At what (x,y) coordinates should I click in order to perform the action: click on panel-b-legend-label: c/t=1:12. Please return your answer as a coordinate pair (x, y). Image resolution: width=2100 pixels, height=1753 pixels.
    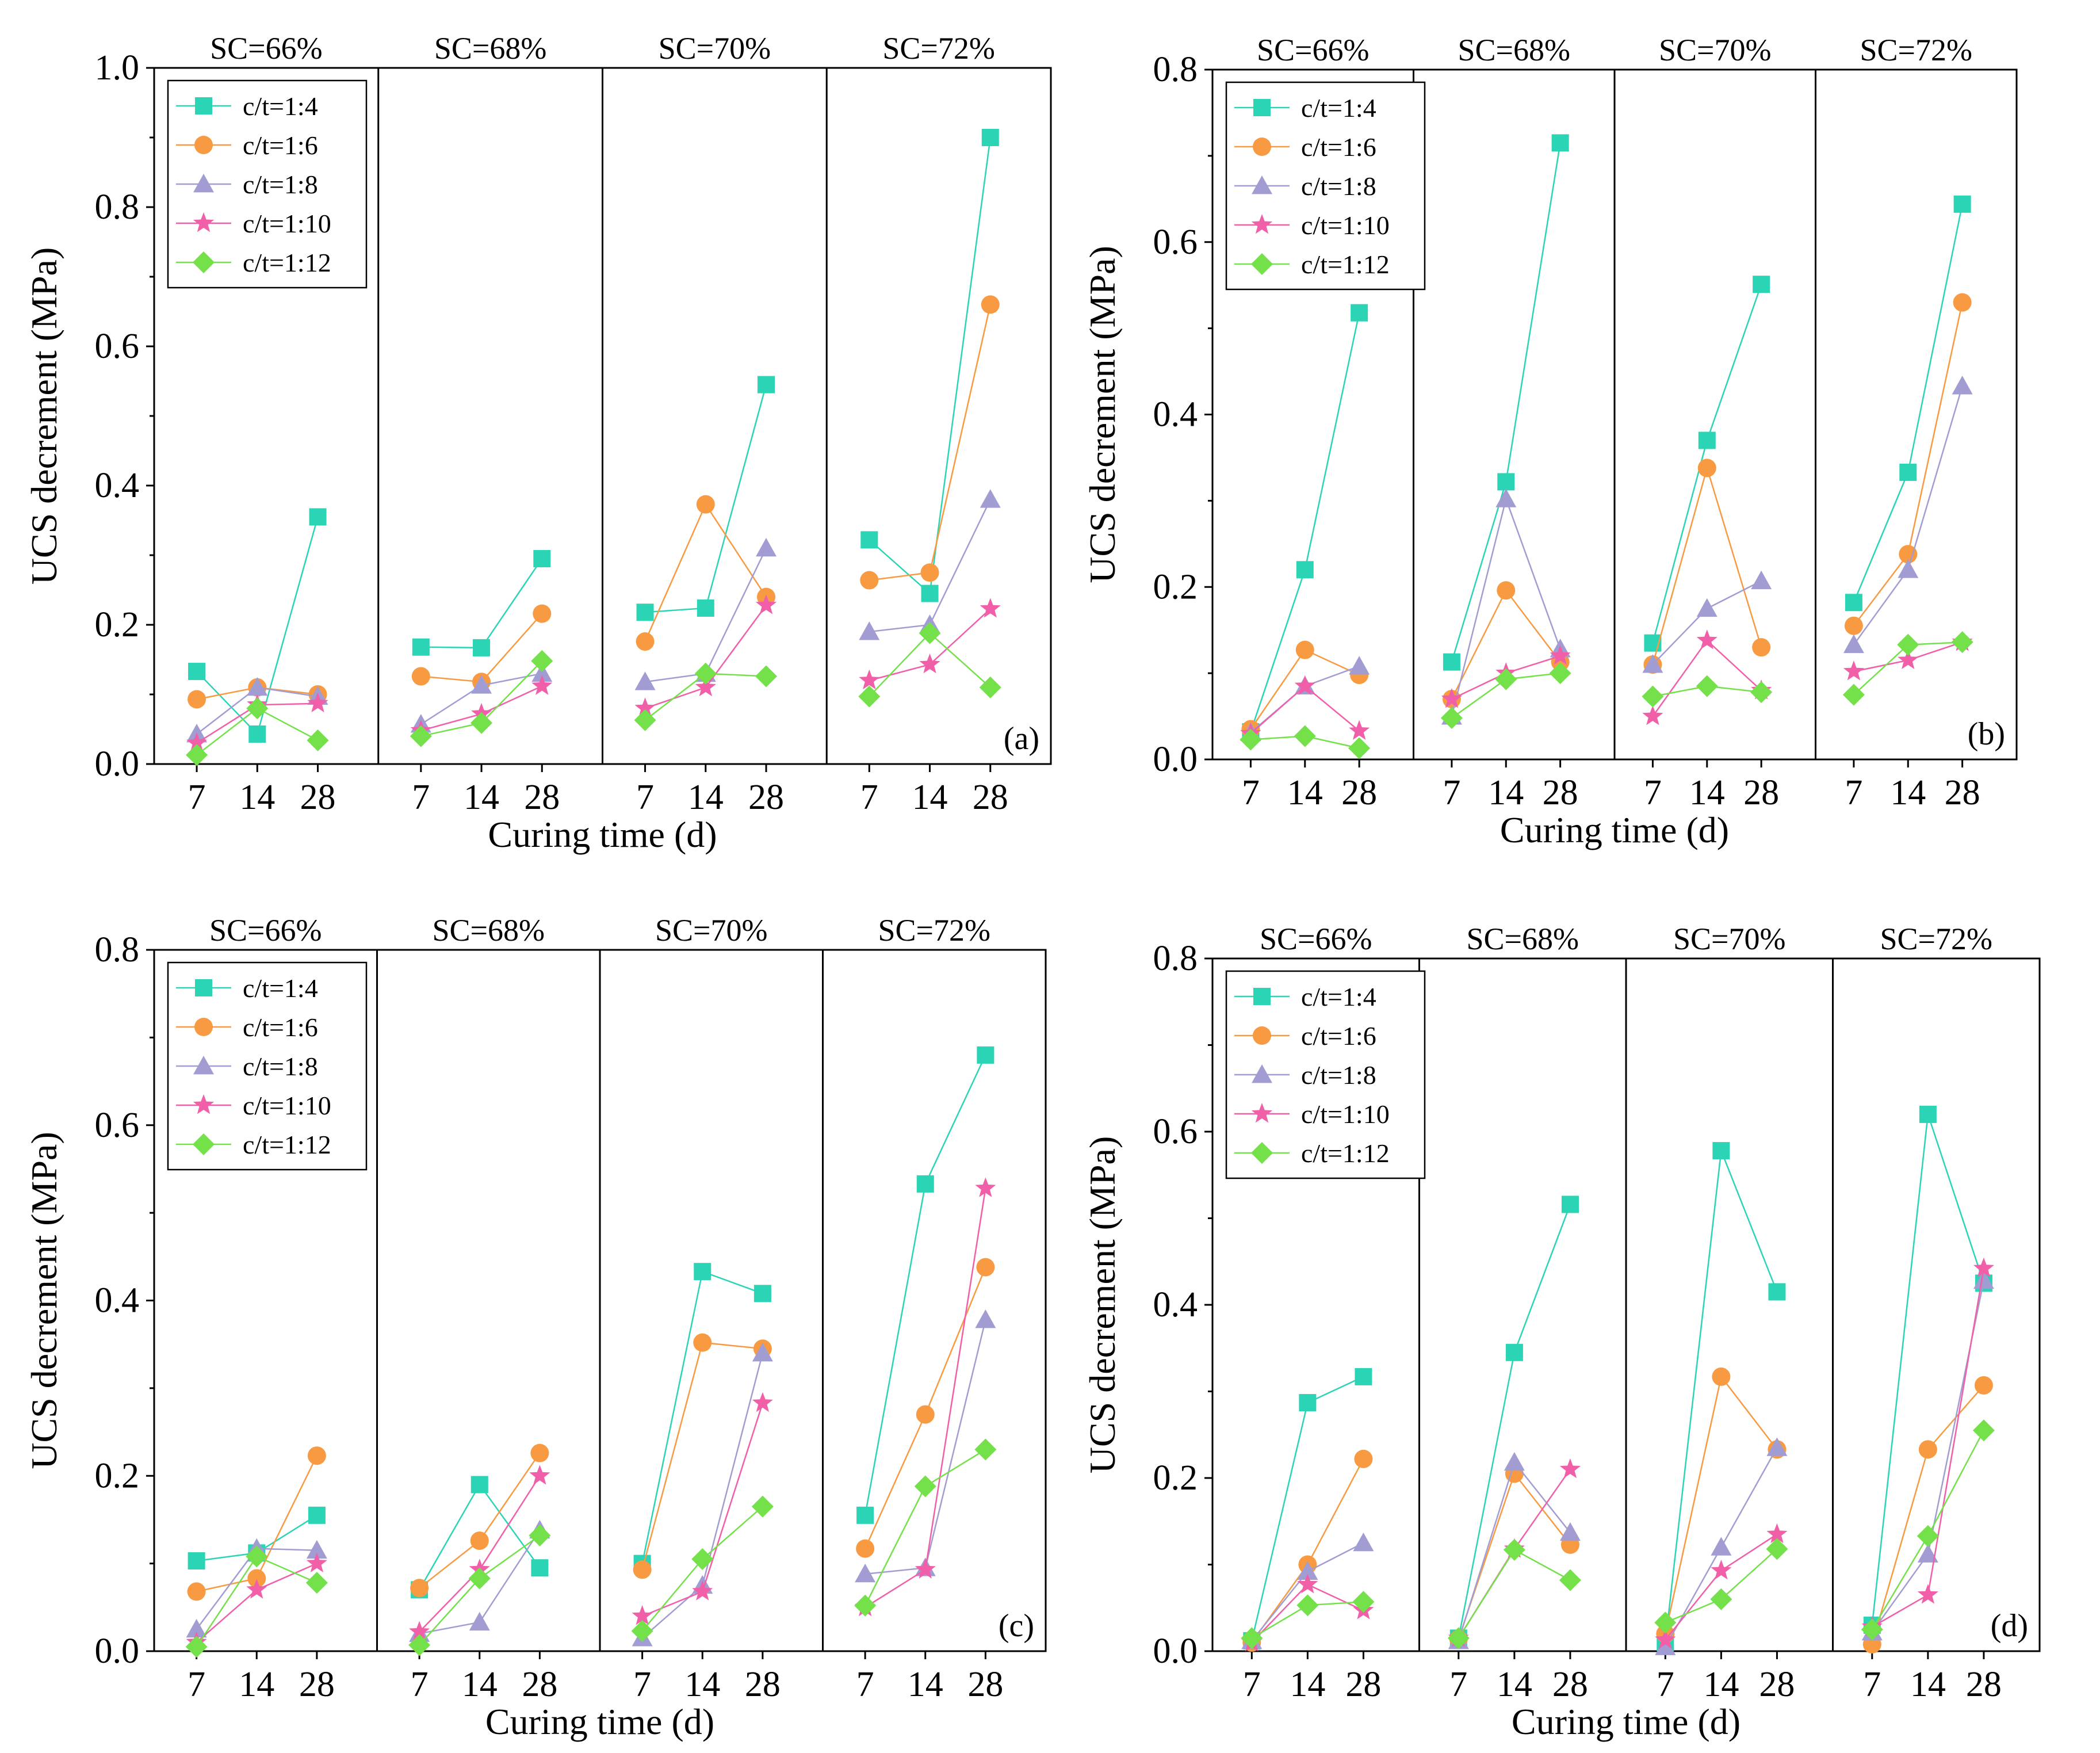
    Looking at the image, I should click on (1346, 264).